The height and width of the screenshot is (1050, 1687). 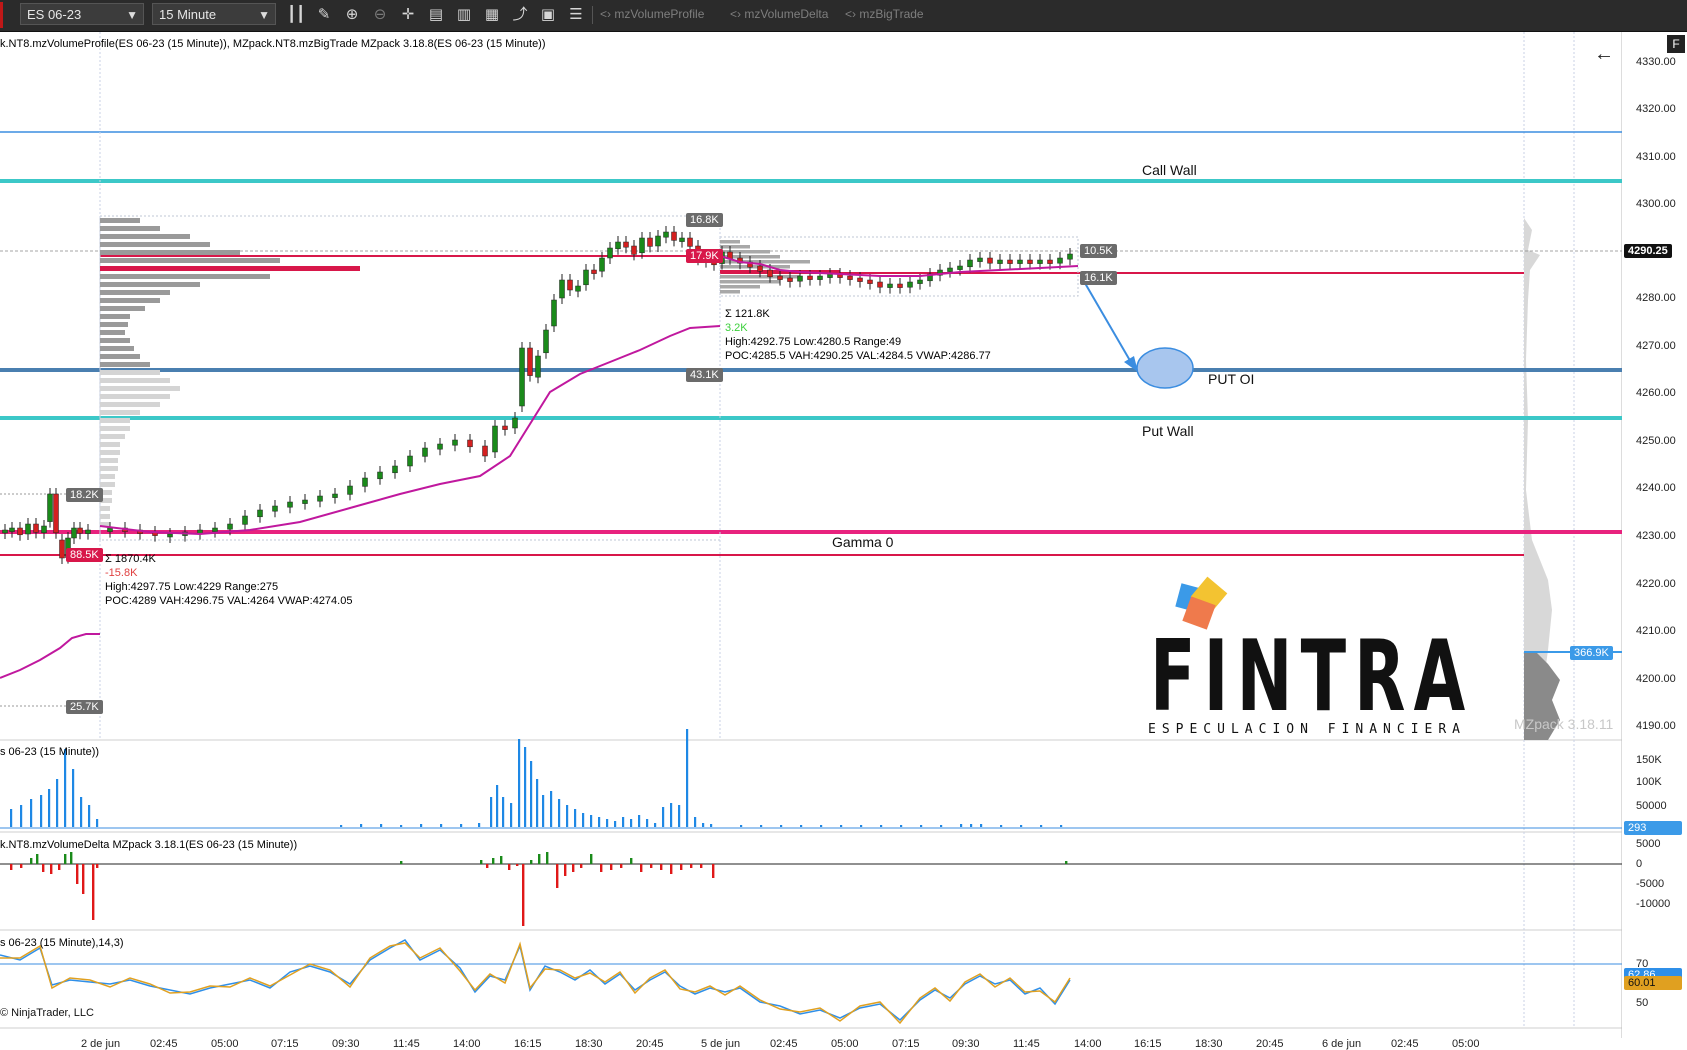 What do you see at coordinates (1656, 62) in the screenshot?
I see `price-axis-label: 4330.00` at bounding box center [1656, 62].